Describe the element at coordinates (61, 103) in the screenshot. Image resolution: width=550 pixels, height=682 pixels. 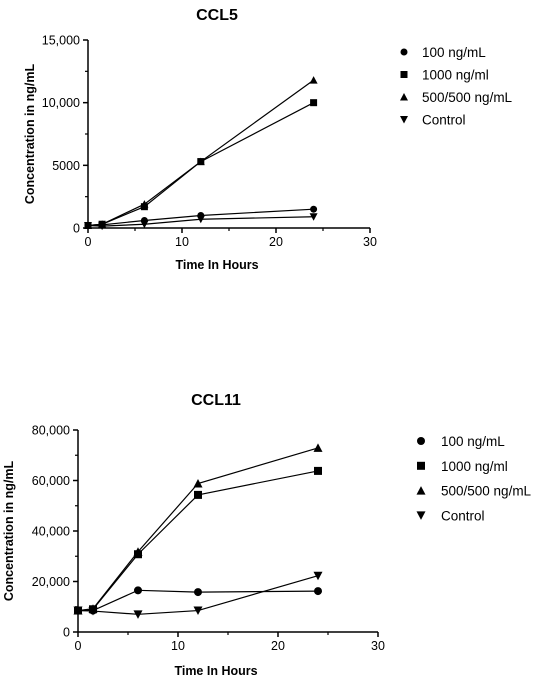
I see `y-tick-label: 10,000` at that location.